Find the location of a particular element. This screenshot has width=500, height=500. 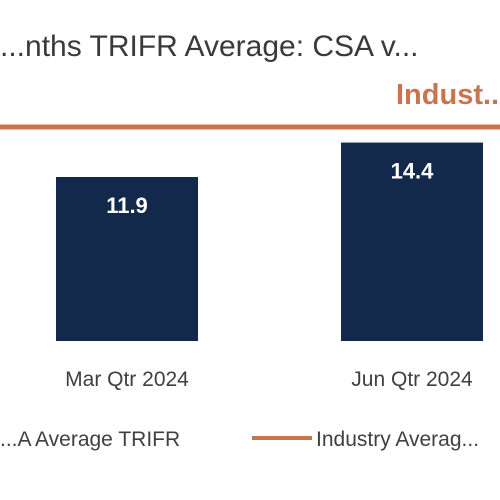

bar-data-label: 11.9 is located at coordinates (127, 205).